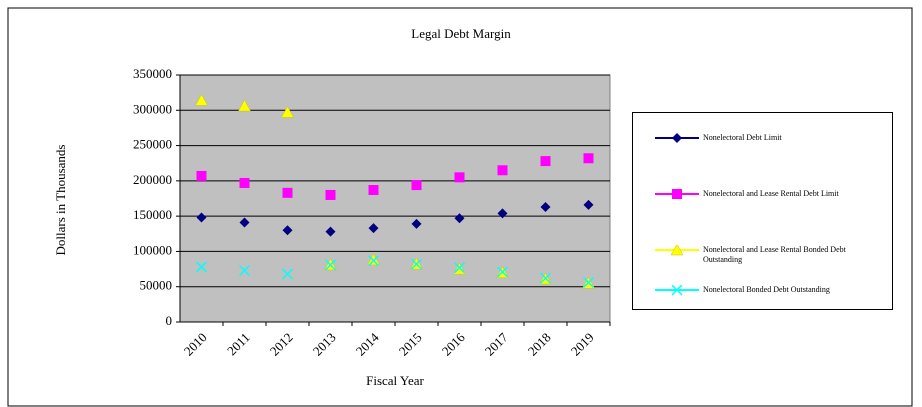 Image resolution: width=922 pixels, height=407 pixels. I want to click on legend-item: Nonelectoral and Lease Rental Debt Limit, so click(763, 204).